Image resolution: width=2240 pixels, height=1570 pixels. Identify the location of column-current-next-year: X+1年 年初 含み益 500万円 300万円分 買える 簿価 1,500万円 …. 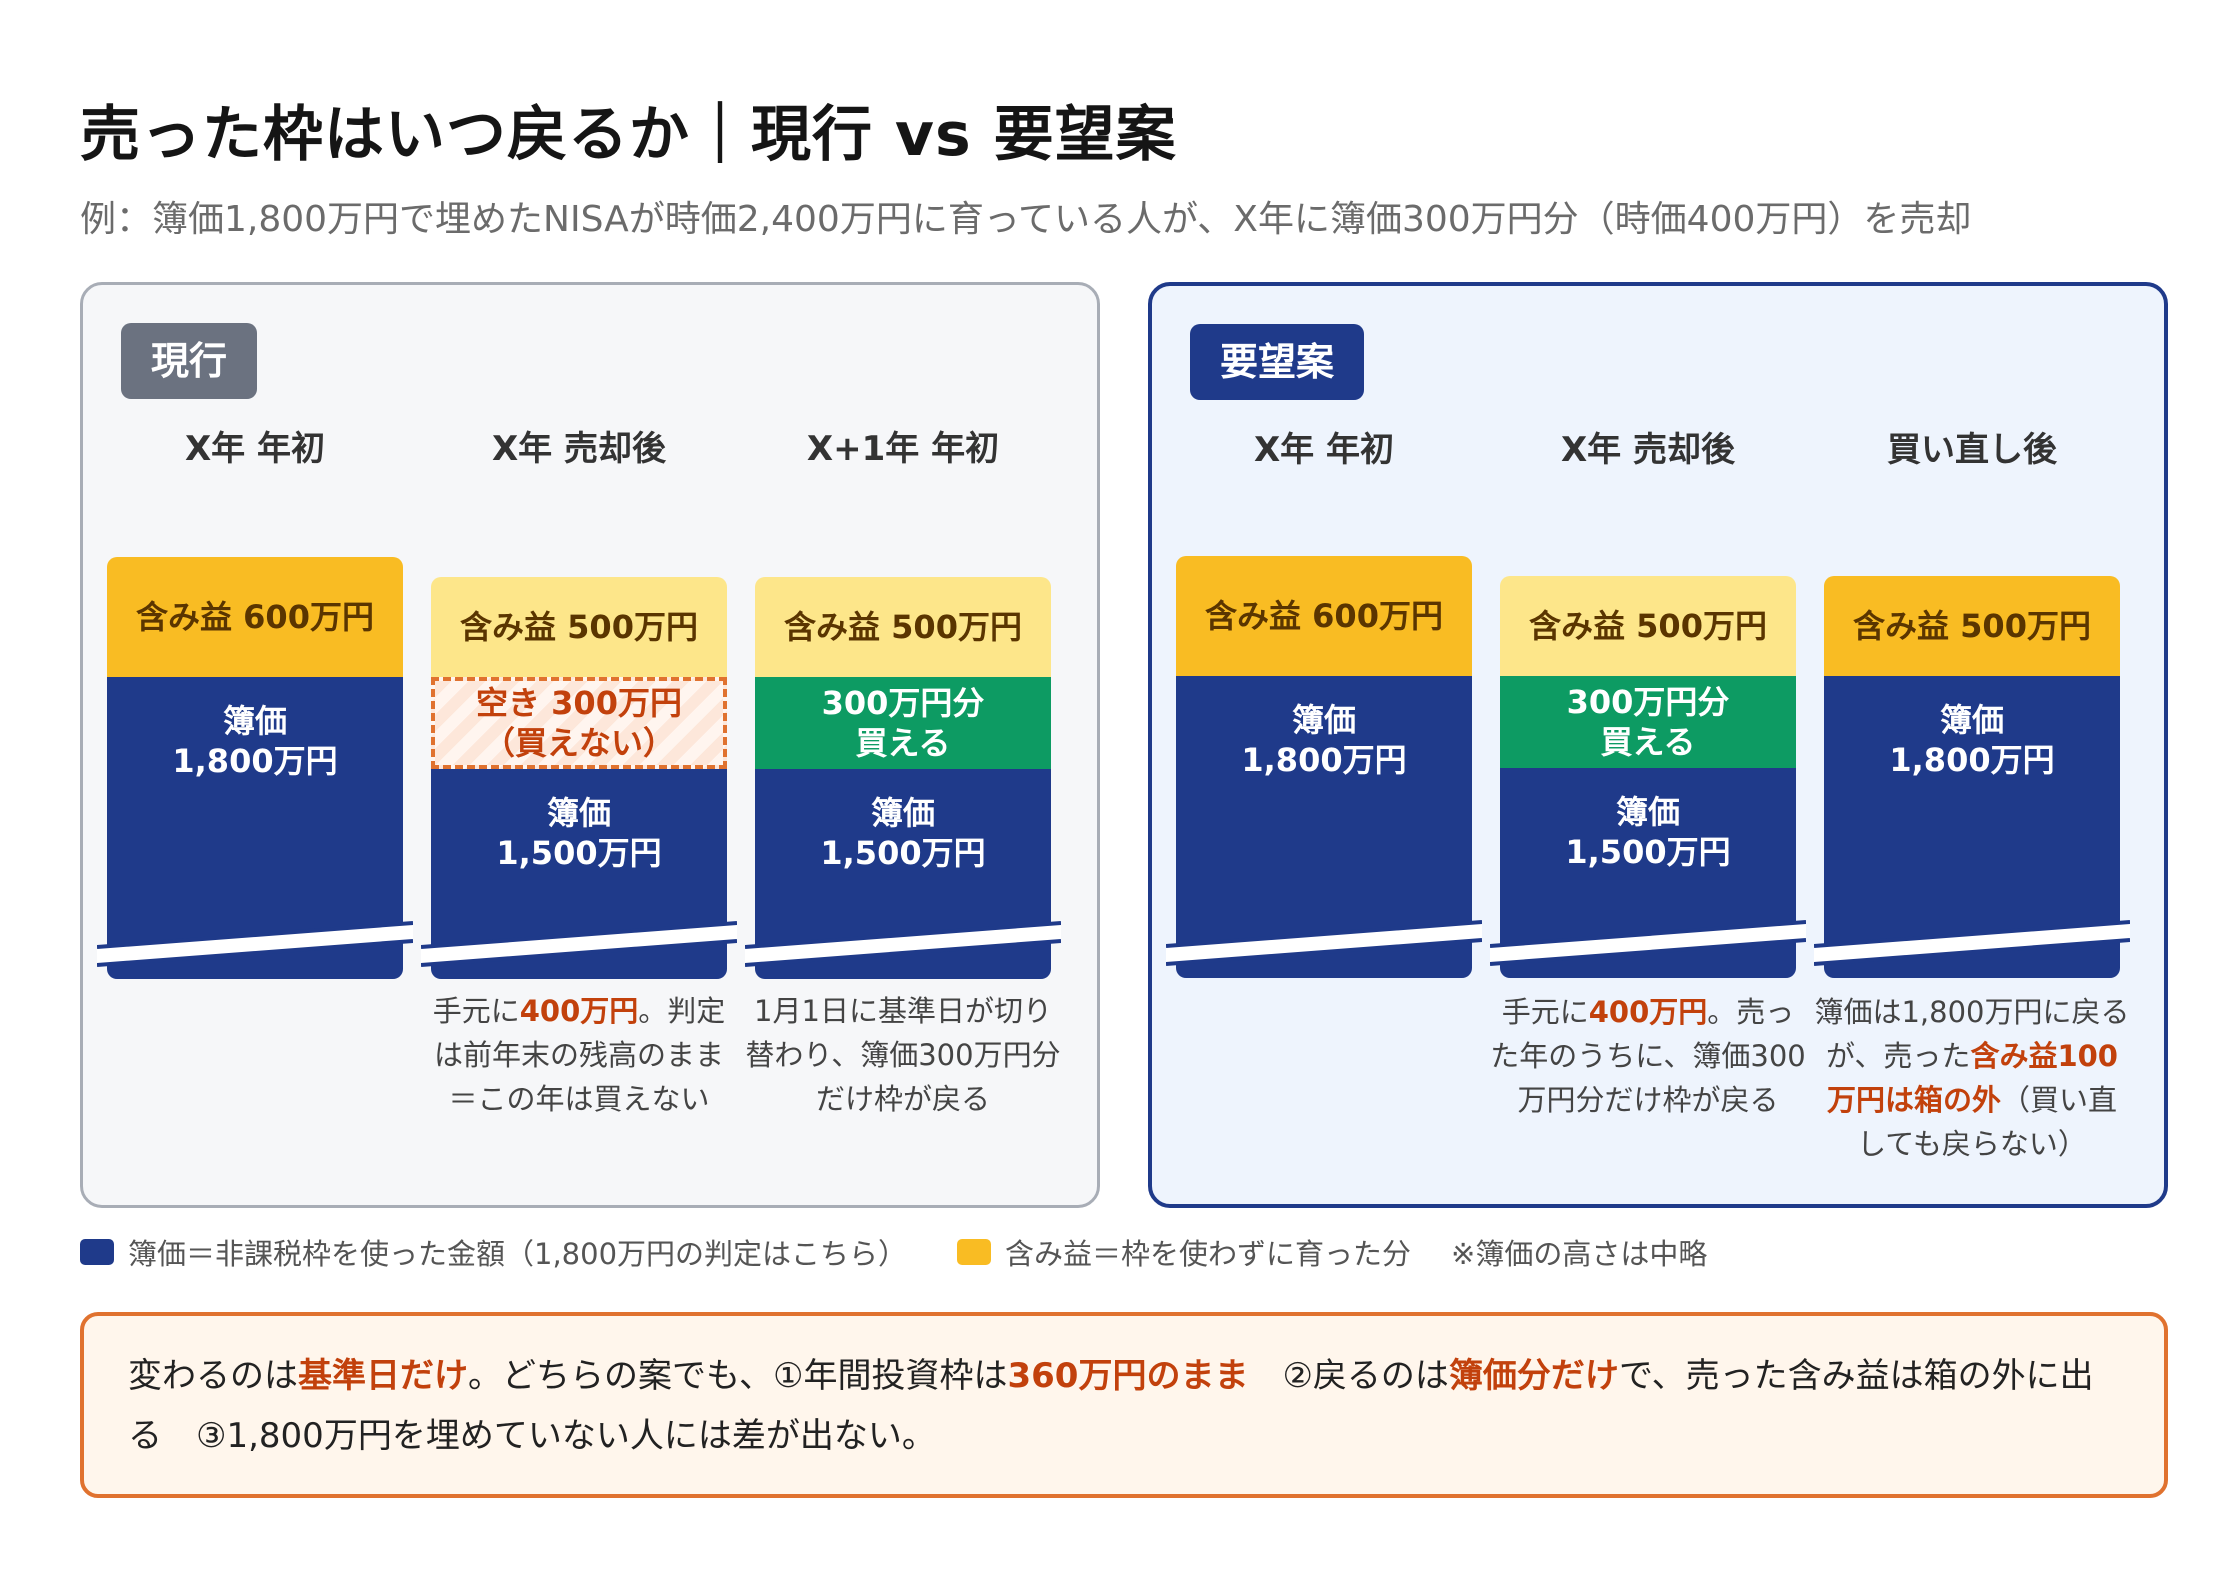
(903, 745).